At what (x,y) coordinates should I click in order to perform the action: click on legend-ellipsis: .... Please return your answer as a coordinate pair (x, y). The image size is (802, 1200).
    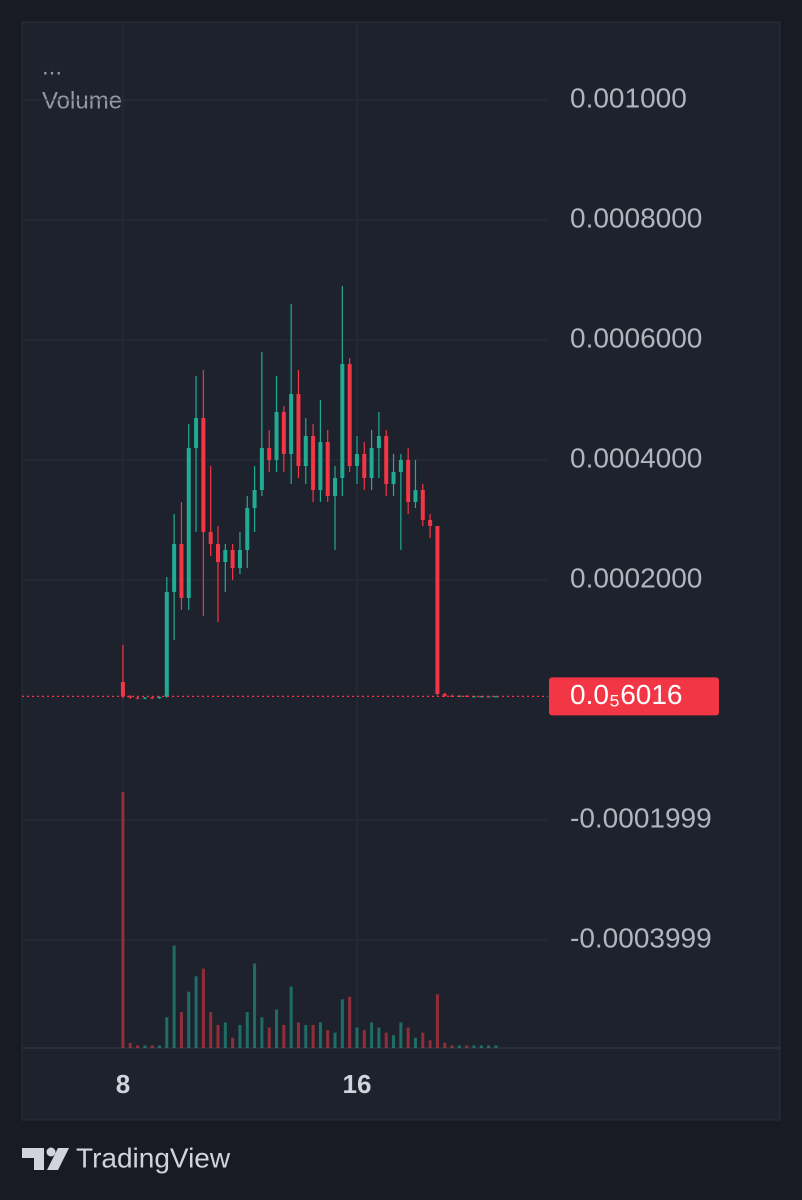
    Looking at the image, I should click on (52, 66).